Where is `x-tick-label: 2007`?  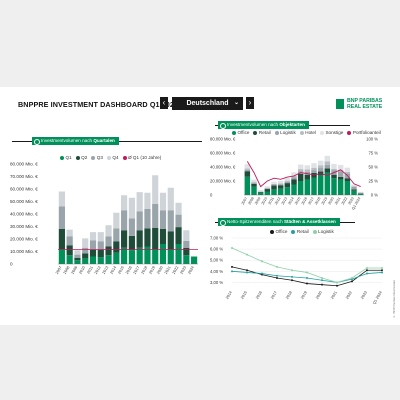 x-tick-label: 2007 is located at coordinates (244, 201).